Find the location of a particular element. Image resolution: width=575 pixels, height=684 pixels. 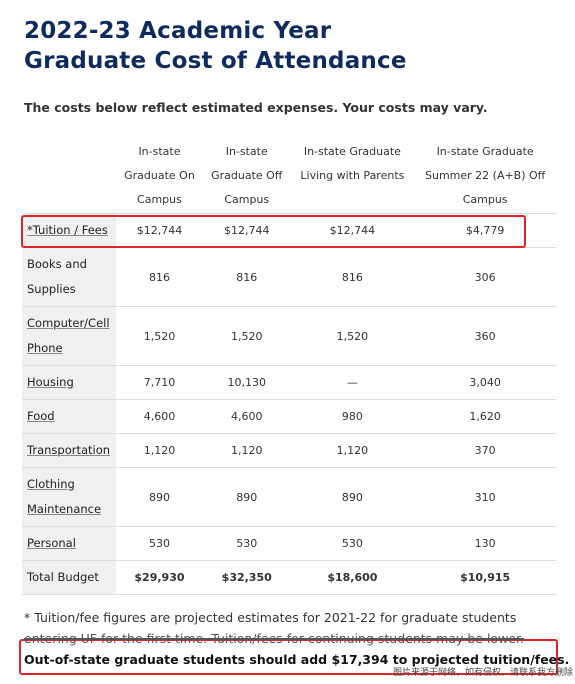

cell-value: 310 is located at coordinates (485, 497).